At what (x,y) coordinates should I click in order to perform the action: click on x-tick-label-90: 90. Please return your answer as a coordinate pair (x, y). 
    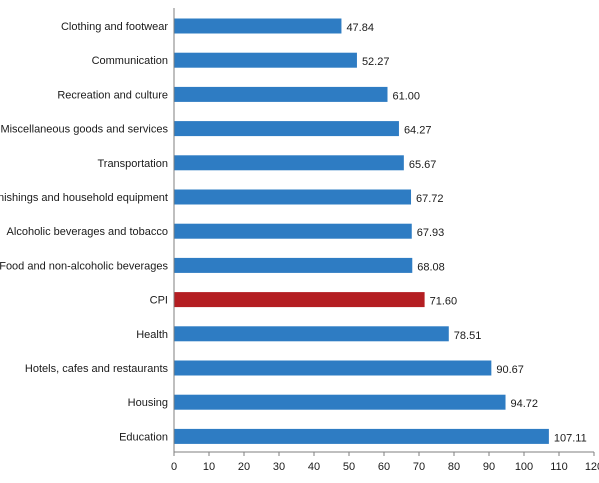
    Looking at the image, I should click on (489, 467).